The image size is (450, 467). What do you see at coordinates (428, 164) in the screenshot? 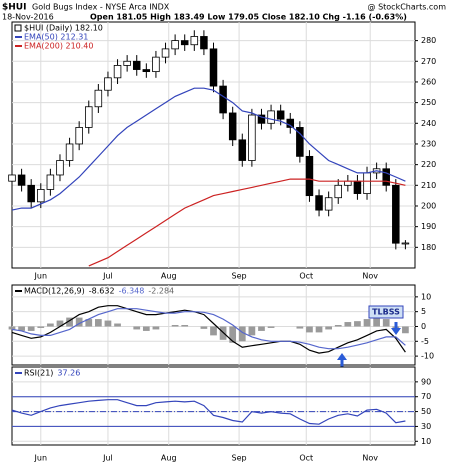
I see `y-tick-label: 220` at bounding box center [428, 164].